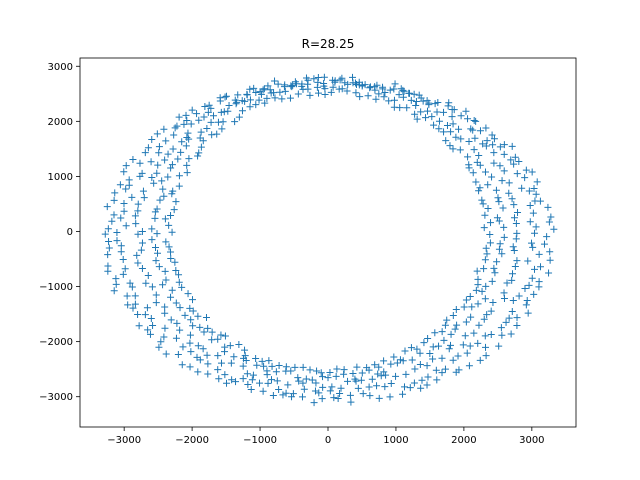  What do you see at coordinates (260, 440) in the screenshot?
I see `x-tick-label: −1000` at bounding box center [260, 440].